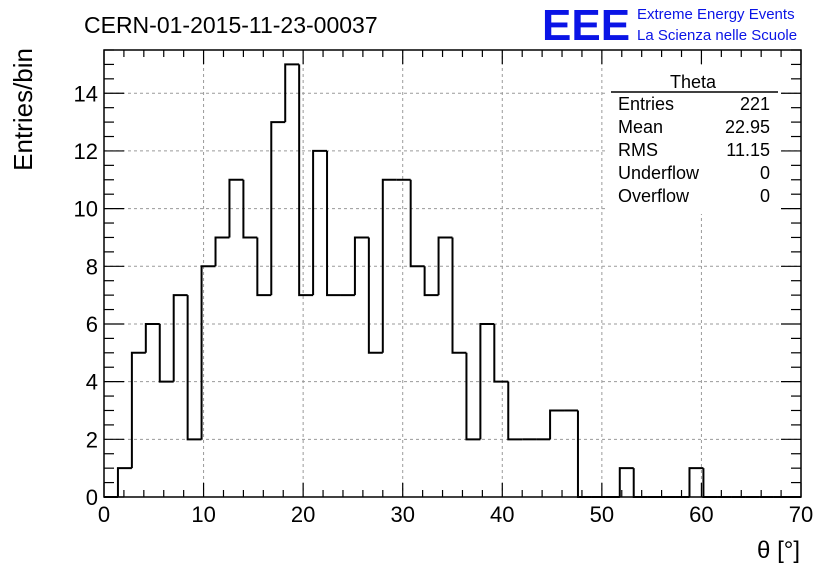 The height and width of the screenshot is (572, 836). Describe the element at coordinates (502, 514) in the screenshot. I see `x-tick-label: 40` at that location.